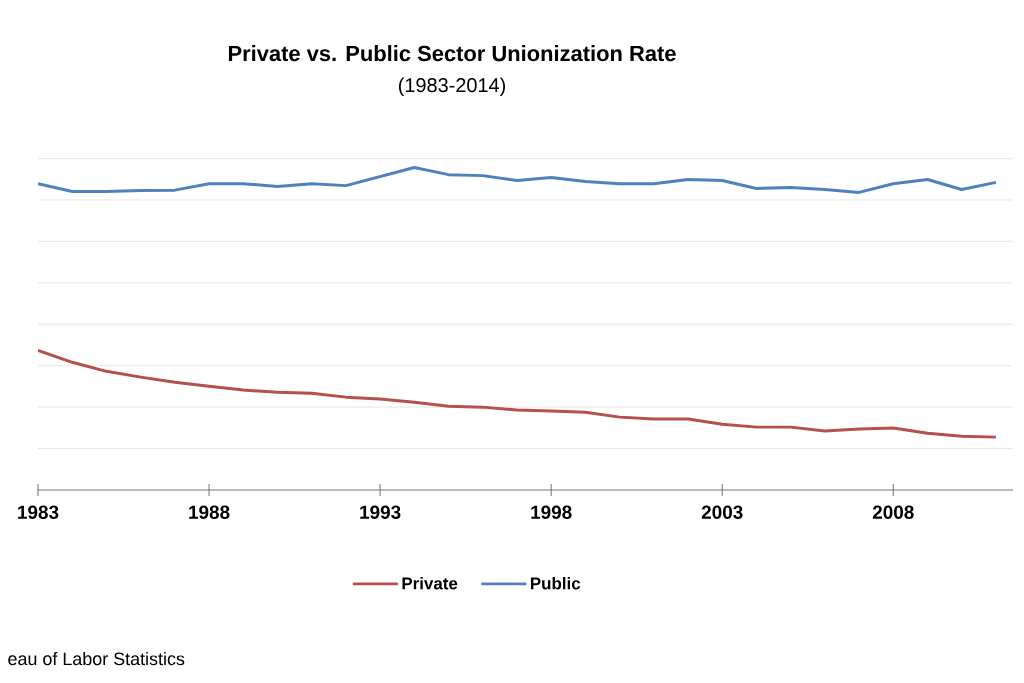 This screenshot has height=683, width=1024. What do you see at coordinates (452, 87) in the screenshot?
I see `chart-subtitle: (1983-2014)` at bounding box center [452, 87].